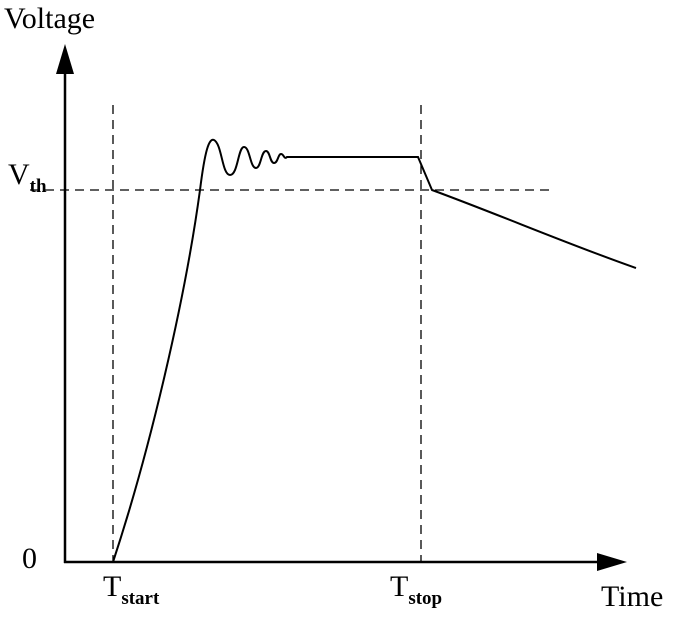 This screenshot has height=619, width=685. Describe the element at coordinates (399, 586) in the screenshot. I see `t-stop-main: T` at that location.